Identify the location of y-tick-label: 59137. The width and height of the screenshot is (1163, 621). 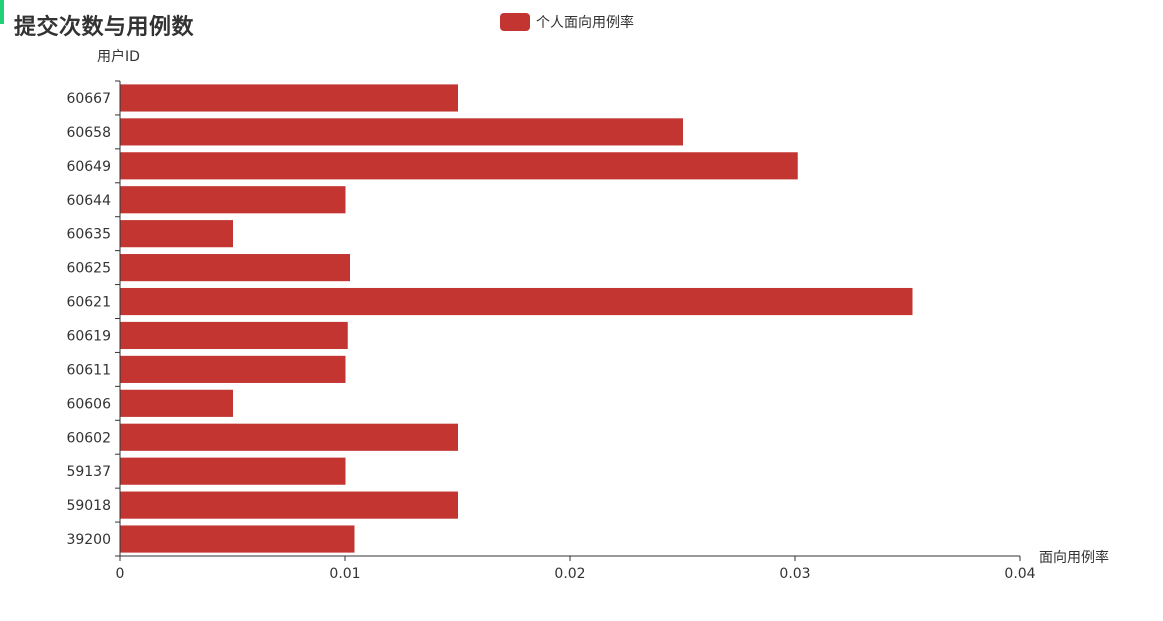
(88, 472).